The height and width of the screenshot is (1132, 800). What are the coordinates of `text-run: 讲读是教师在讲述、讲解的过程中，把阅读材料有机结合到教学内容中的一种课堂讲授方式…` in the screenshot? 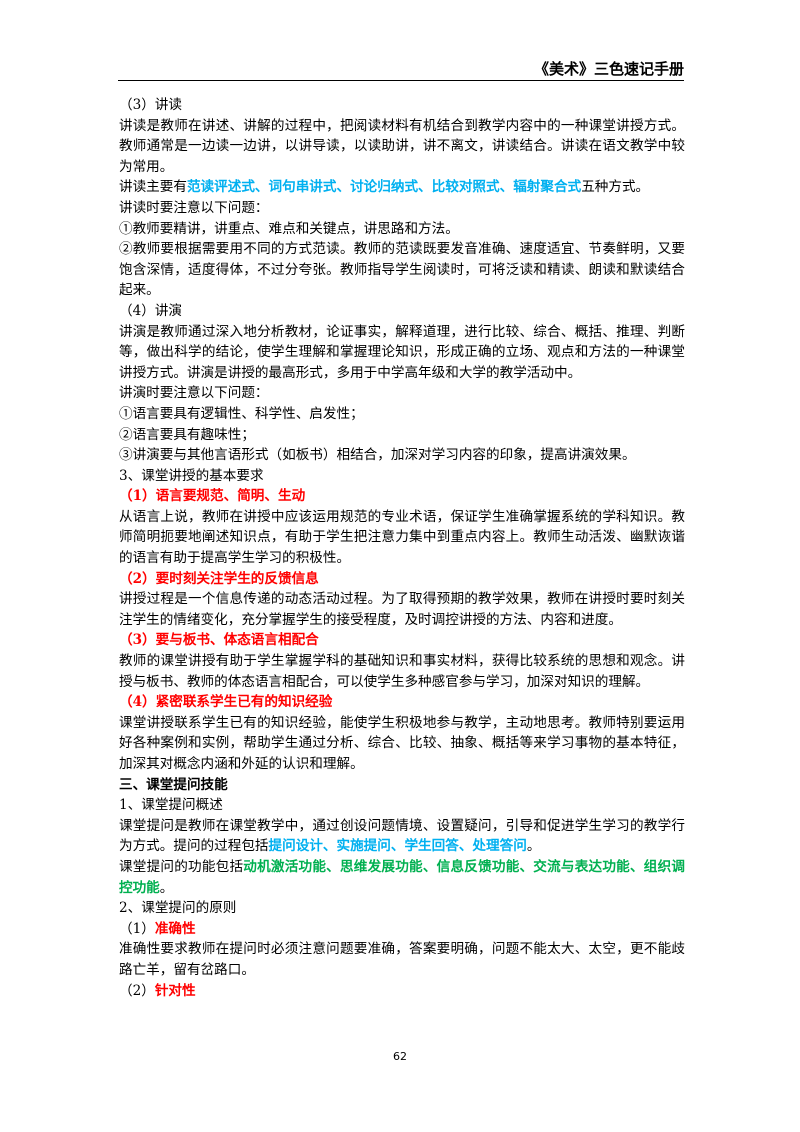 It's located at (402, 146).